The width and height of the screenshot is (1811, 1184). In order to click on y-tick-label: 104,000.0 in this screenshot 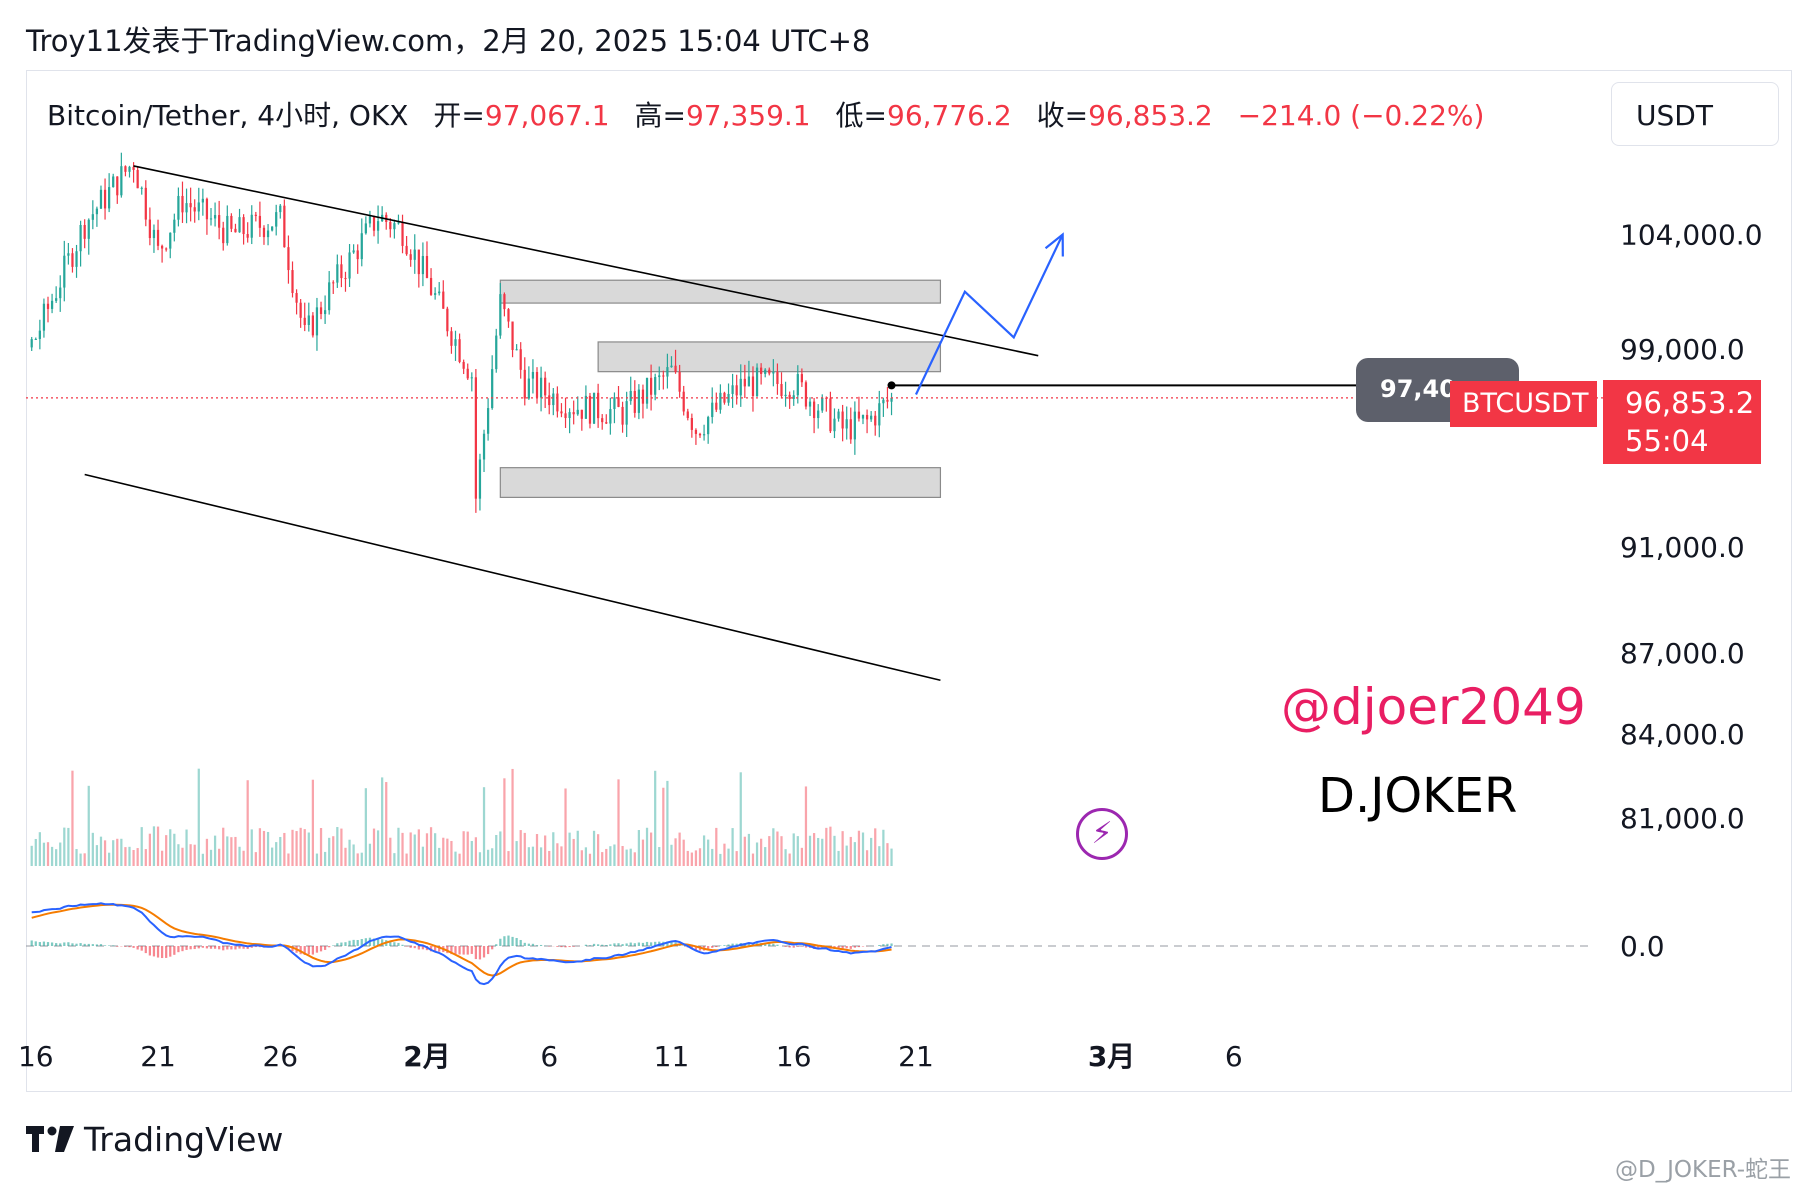, I will do `click(1691, 235)`.